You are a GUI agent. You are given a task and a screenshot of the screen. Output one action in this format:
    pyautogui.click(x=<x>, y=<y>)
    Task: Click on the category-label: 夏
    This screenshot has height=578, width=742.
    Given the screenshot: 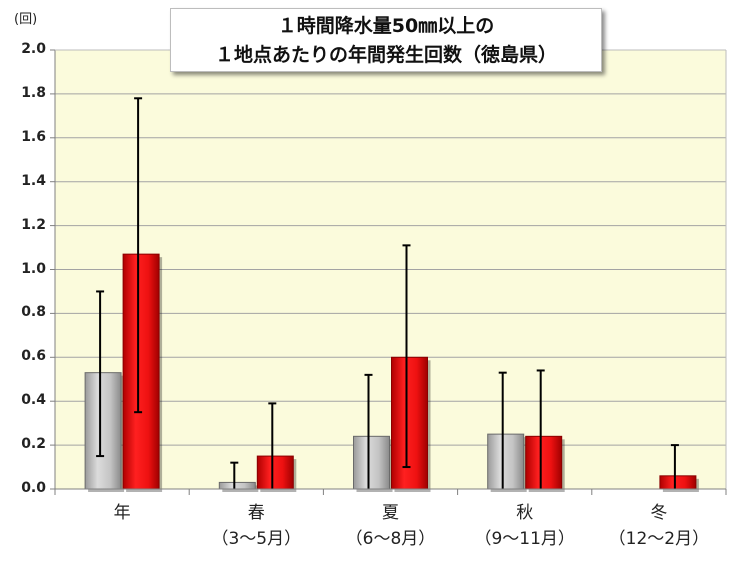 What is the action you would take?
    pyautogui.click(x=390, y=513)
    